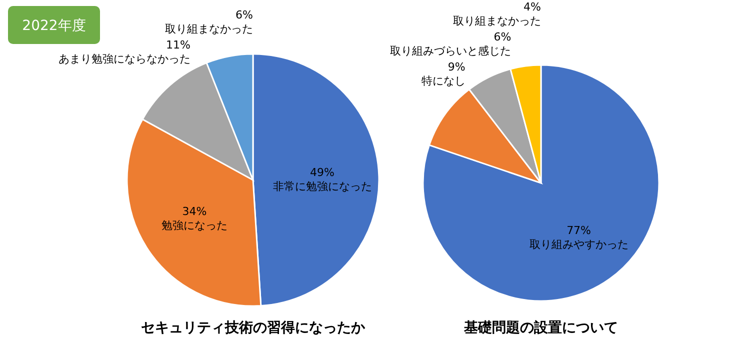  What do you see at coordinates (443, 81) in the screenshot?
I see `slice-label: 特になし` at bounding box center [443, 81].